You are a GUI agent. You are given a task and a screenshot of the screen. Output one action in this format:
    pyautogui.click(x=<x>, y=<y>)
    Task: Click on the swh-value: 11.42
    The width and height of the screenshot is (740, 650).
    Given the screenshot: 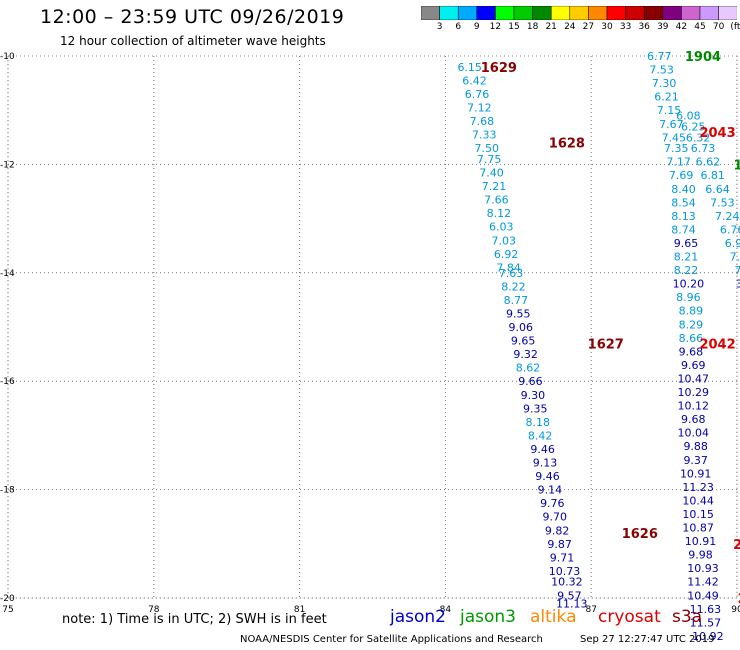 What is the action you would take?
    pyautogui.click(x=703, y=582)
    